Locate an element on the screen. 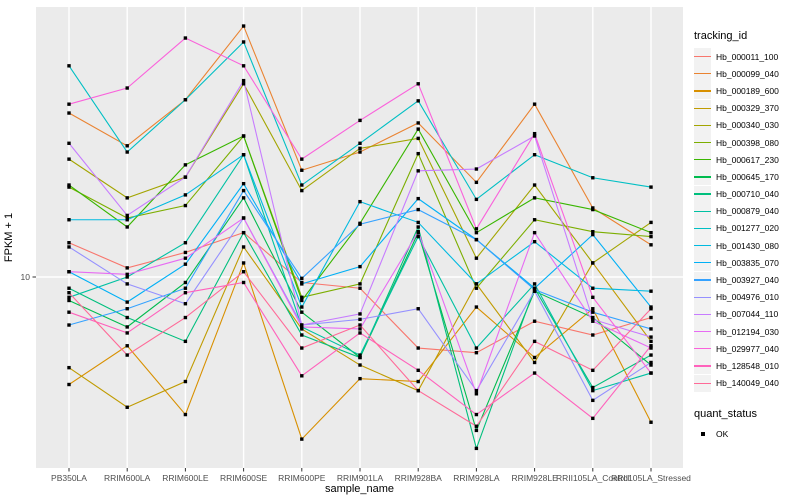 The image size is (800, 500). x-tick-label: RRIM600LE is located at coordinates (185, 478).